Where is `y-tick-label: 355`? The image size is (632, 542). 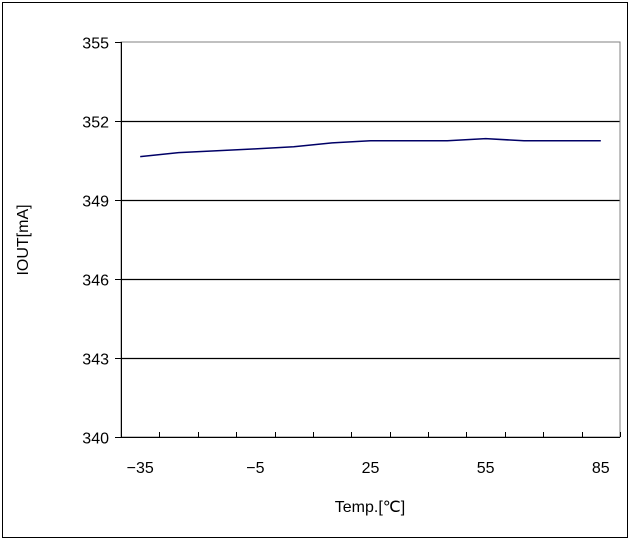 y-tick-label: 355 is located at coordinates (95, 44).